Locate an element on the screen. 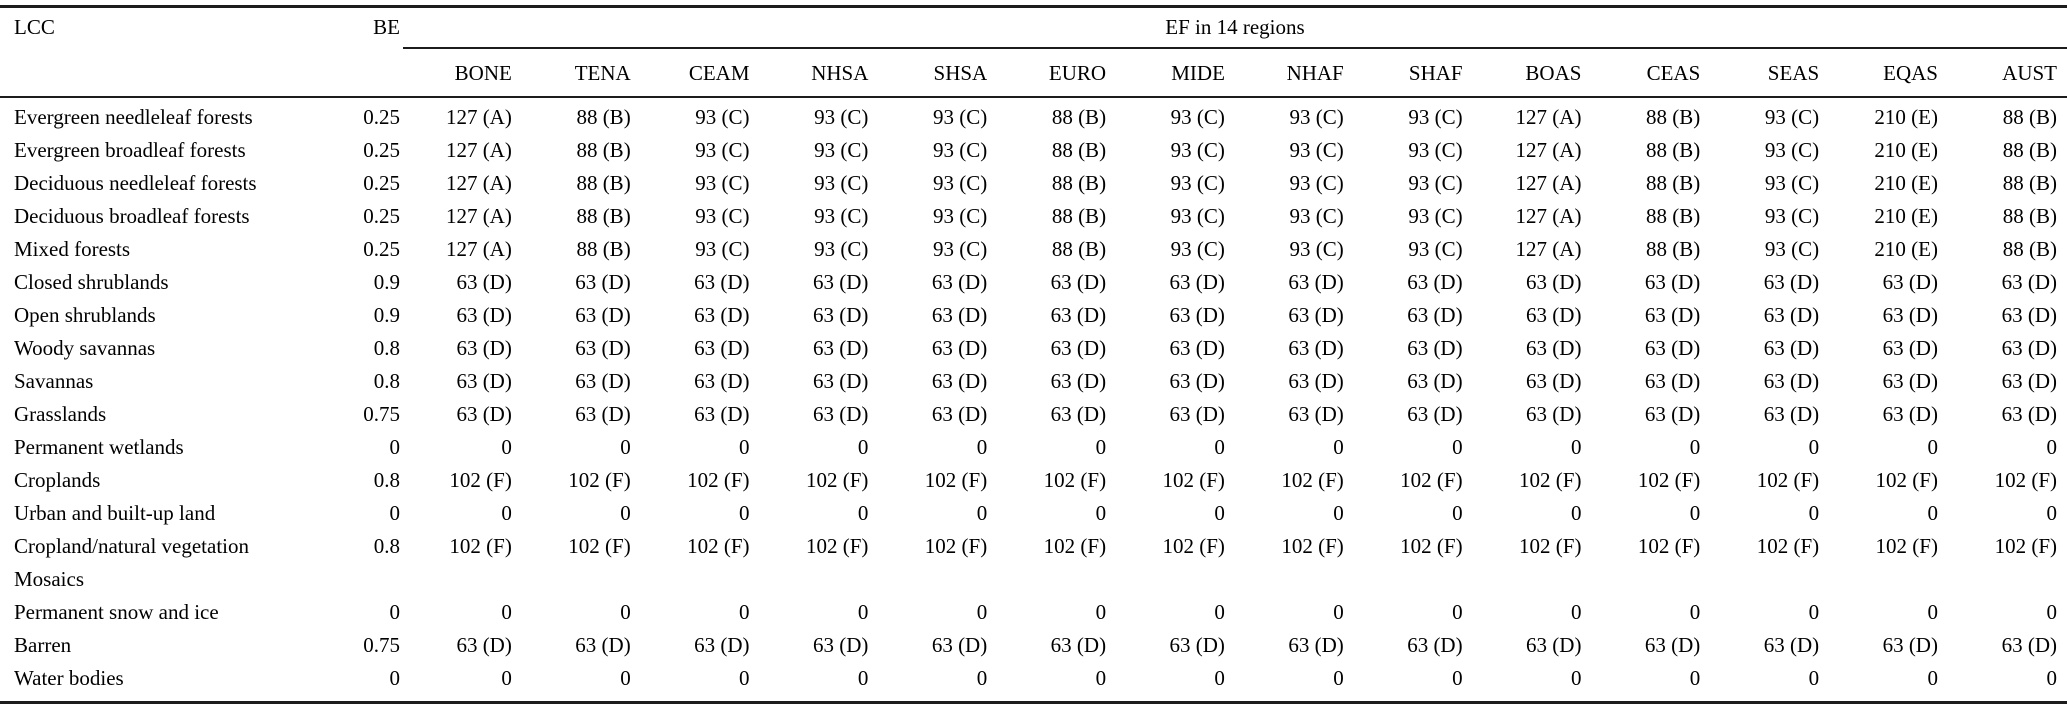 The height and width of the screenshot is (719, 2067). table-row: Water bodies 0 0 0 0 0 0 0 0 0 0 0 0 0 0 0 is located at coordinates (1033, 682).